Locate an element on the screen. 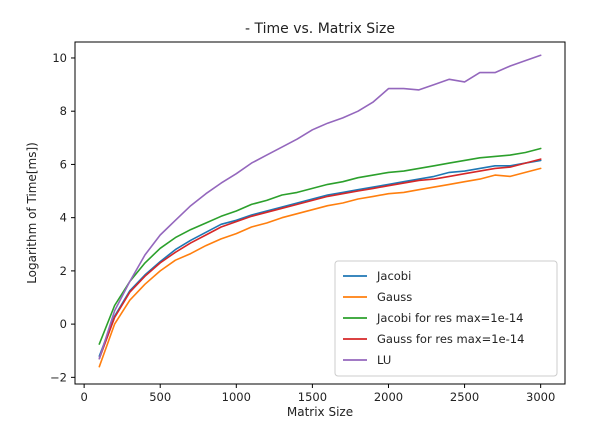 This screenshot has width=599, height=429. y-tick-label: 2 is located at coordinates (63, 271).